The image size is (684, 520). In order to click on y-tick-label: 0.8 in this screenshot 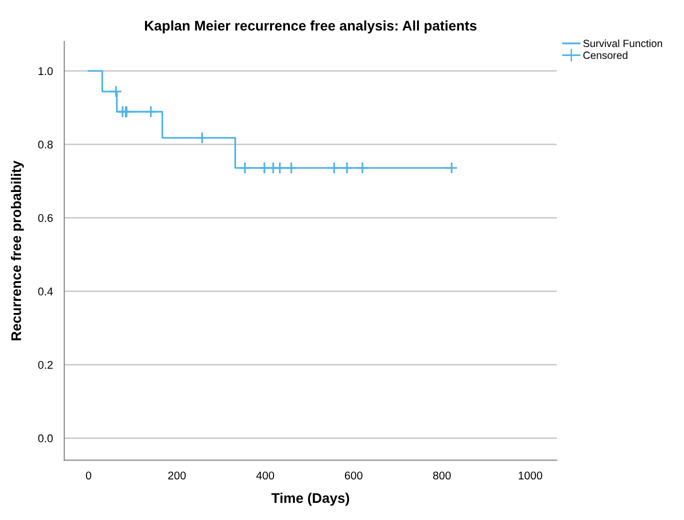, I will do `click(45, 144)`.